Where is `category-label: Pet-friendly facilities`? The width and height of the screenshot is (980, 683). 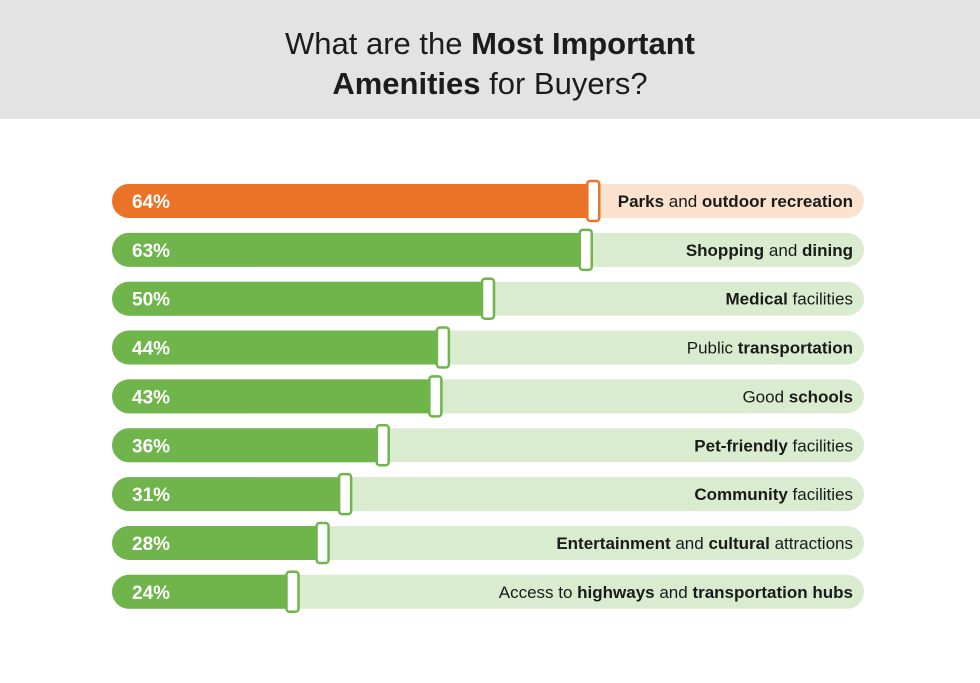 category-label: Pet-friendly facilities is located at coordinates (773, 445).